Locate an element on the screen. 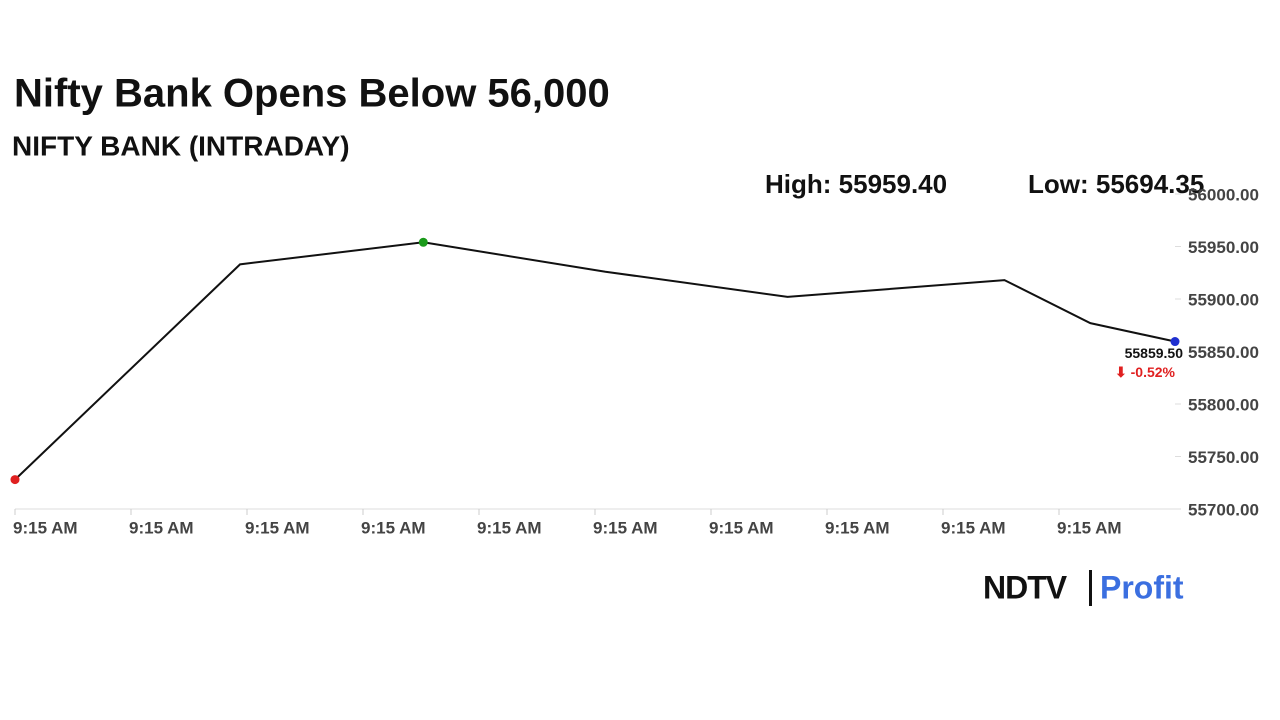 This screenshot has width=1280, height=720. low-label: Low: 55694.35 is located at coordinates (1116, 184).